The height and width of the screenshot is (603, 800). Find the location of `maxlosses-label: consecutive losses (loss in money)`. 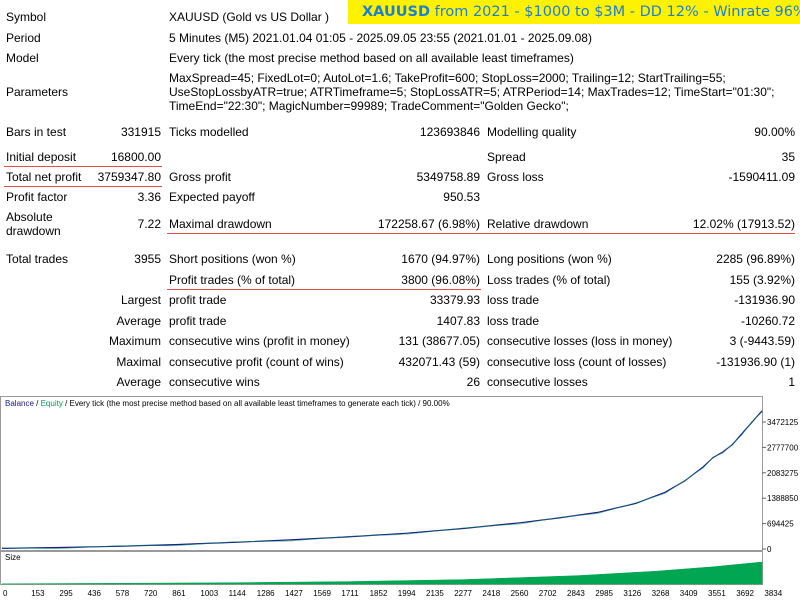

maxlosses-label: consecutive losses (loss in money) is located at coordinates (580, 341).